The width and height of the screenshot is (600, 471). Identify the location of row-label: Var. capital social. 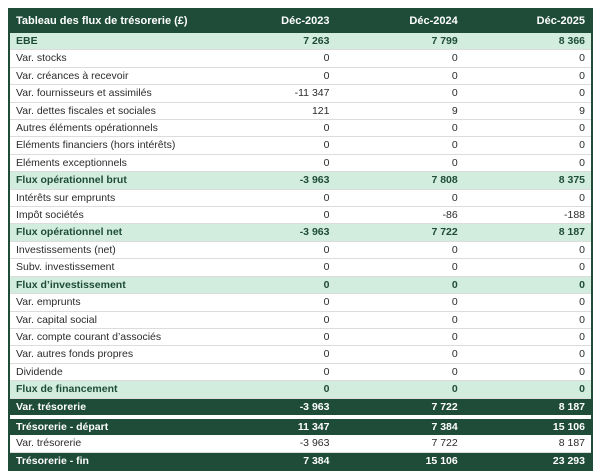
(108, 320).